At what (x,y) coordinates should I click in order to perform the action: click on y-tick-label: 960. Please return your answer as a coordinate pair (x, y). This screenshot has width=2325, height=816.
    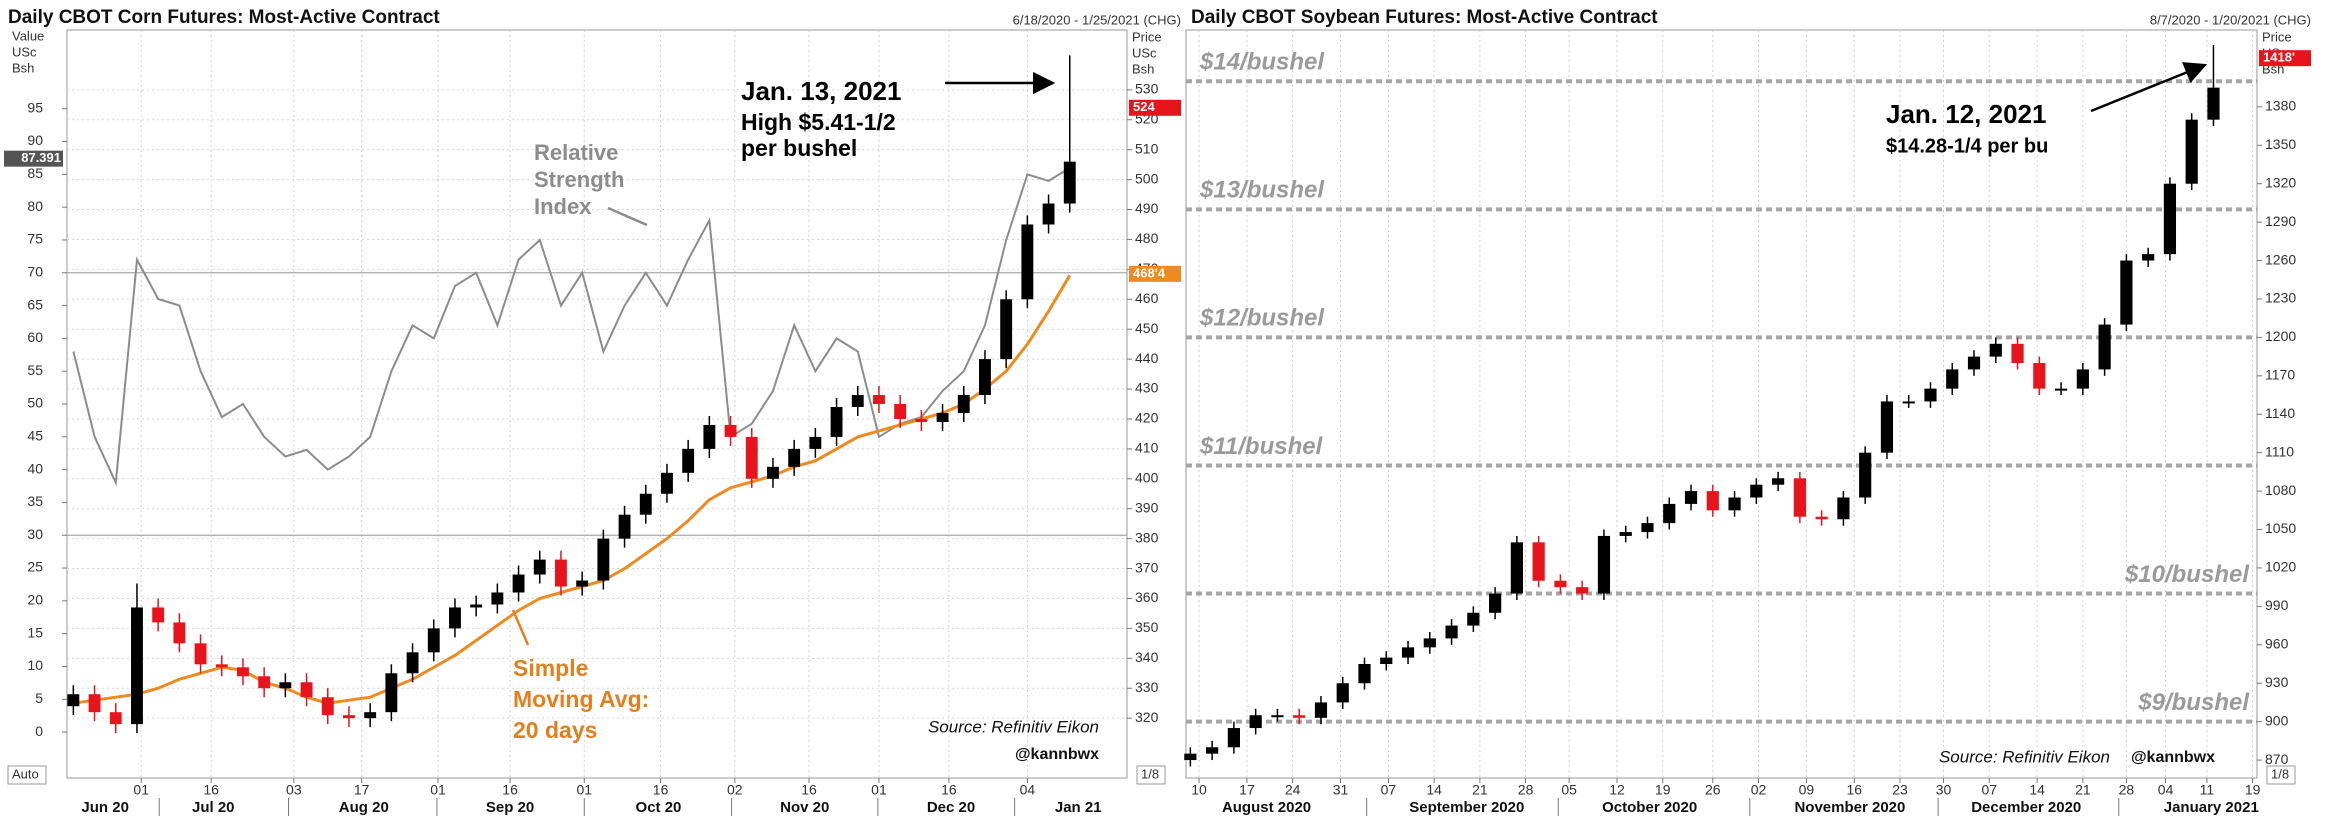
    Looking at the image, I should click on (2277, 643).